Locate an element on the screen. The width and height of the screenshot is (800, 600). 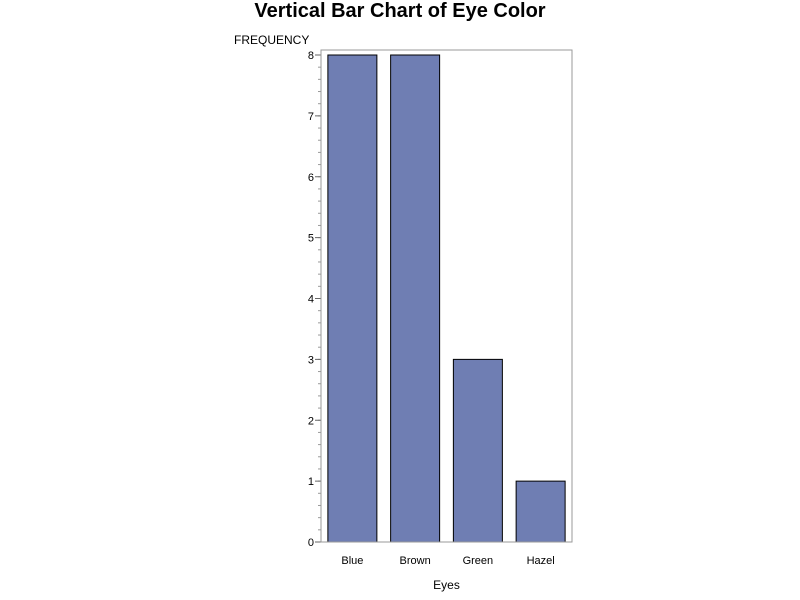
x-axis-label: Eyes is located at coordinates (446, 585).